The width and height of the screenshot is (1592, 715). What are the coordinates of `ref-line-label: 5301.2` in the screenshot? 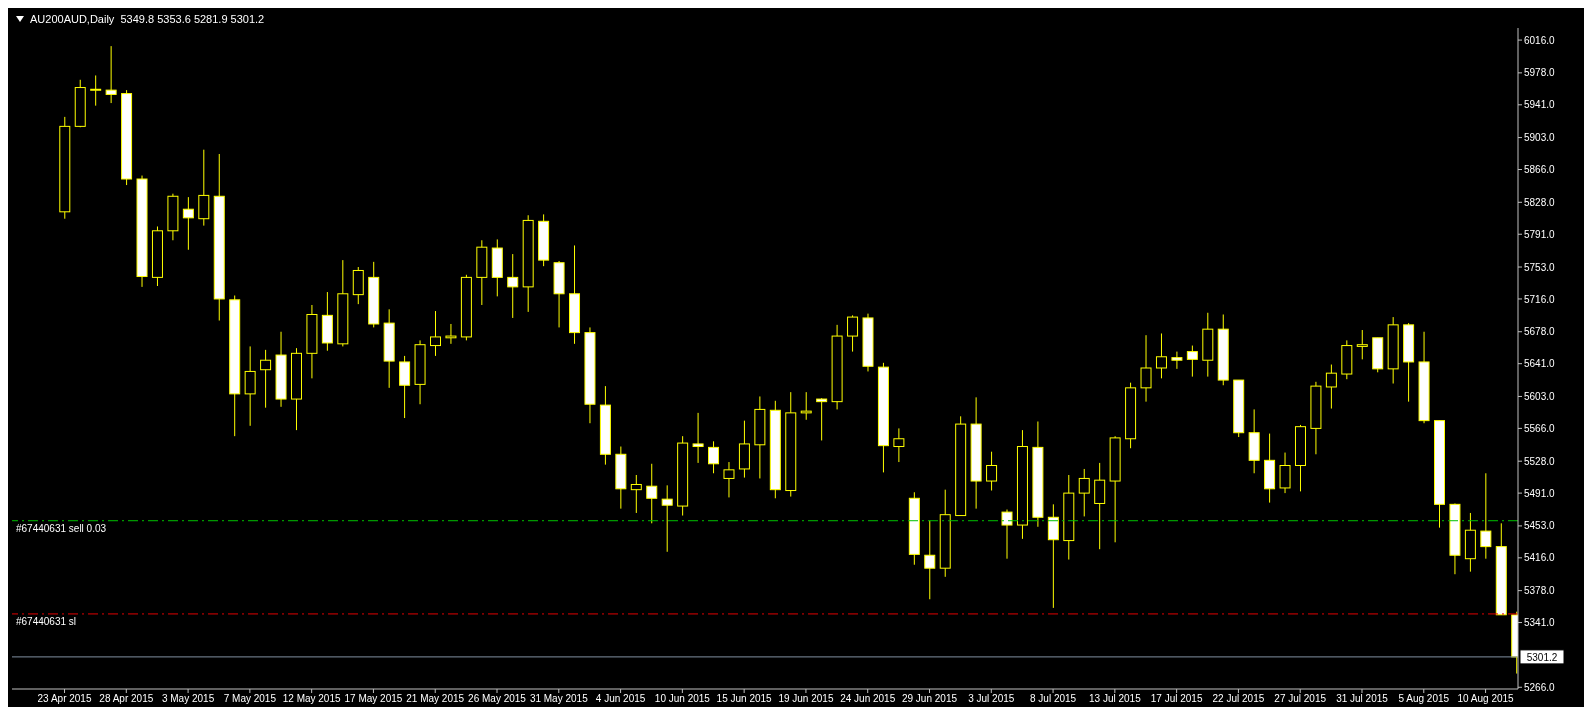 It's located at (1542, 657).